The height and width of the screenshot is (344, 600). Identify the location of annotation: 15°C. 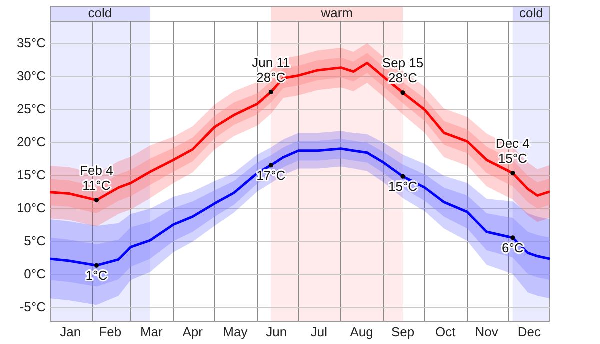
(403, 186).